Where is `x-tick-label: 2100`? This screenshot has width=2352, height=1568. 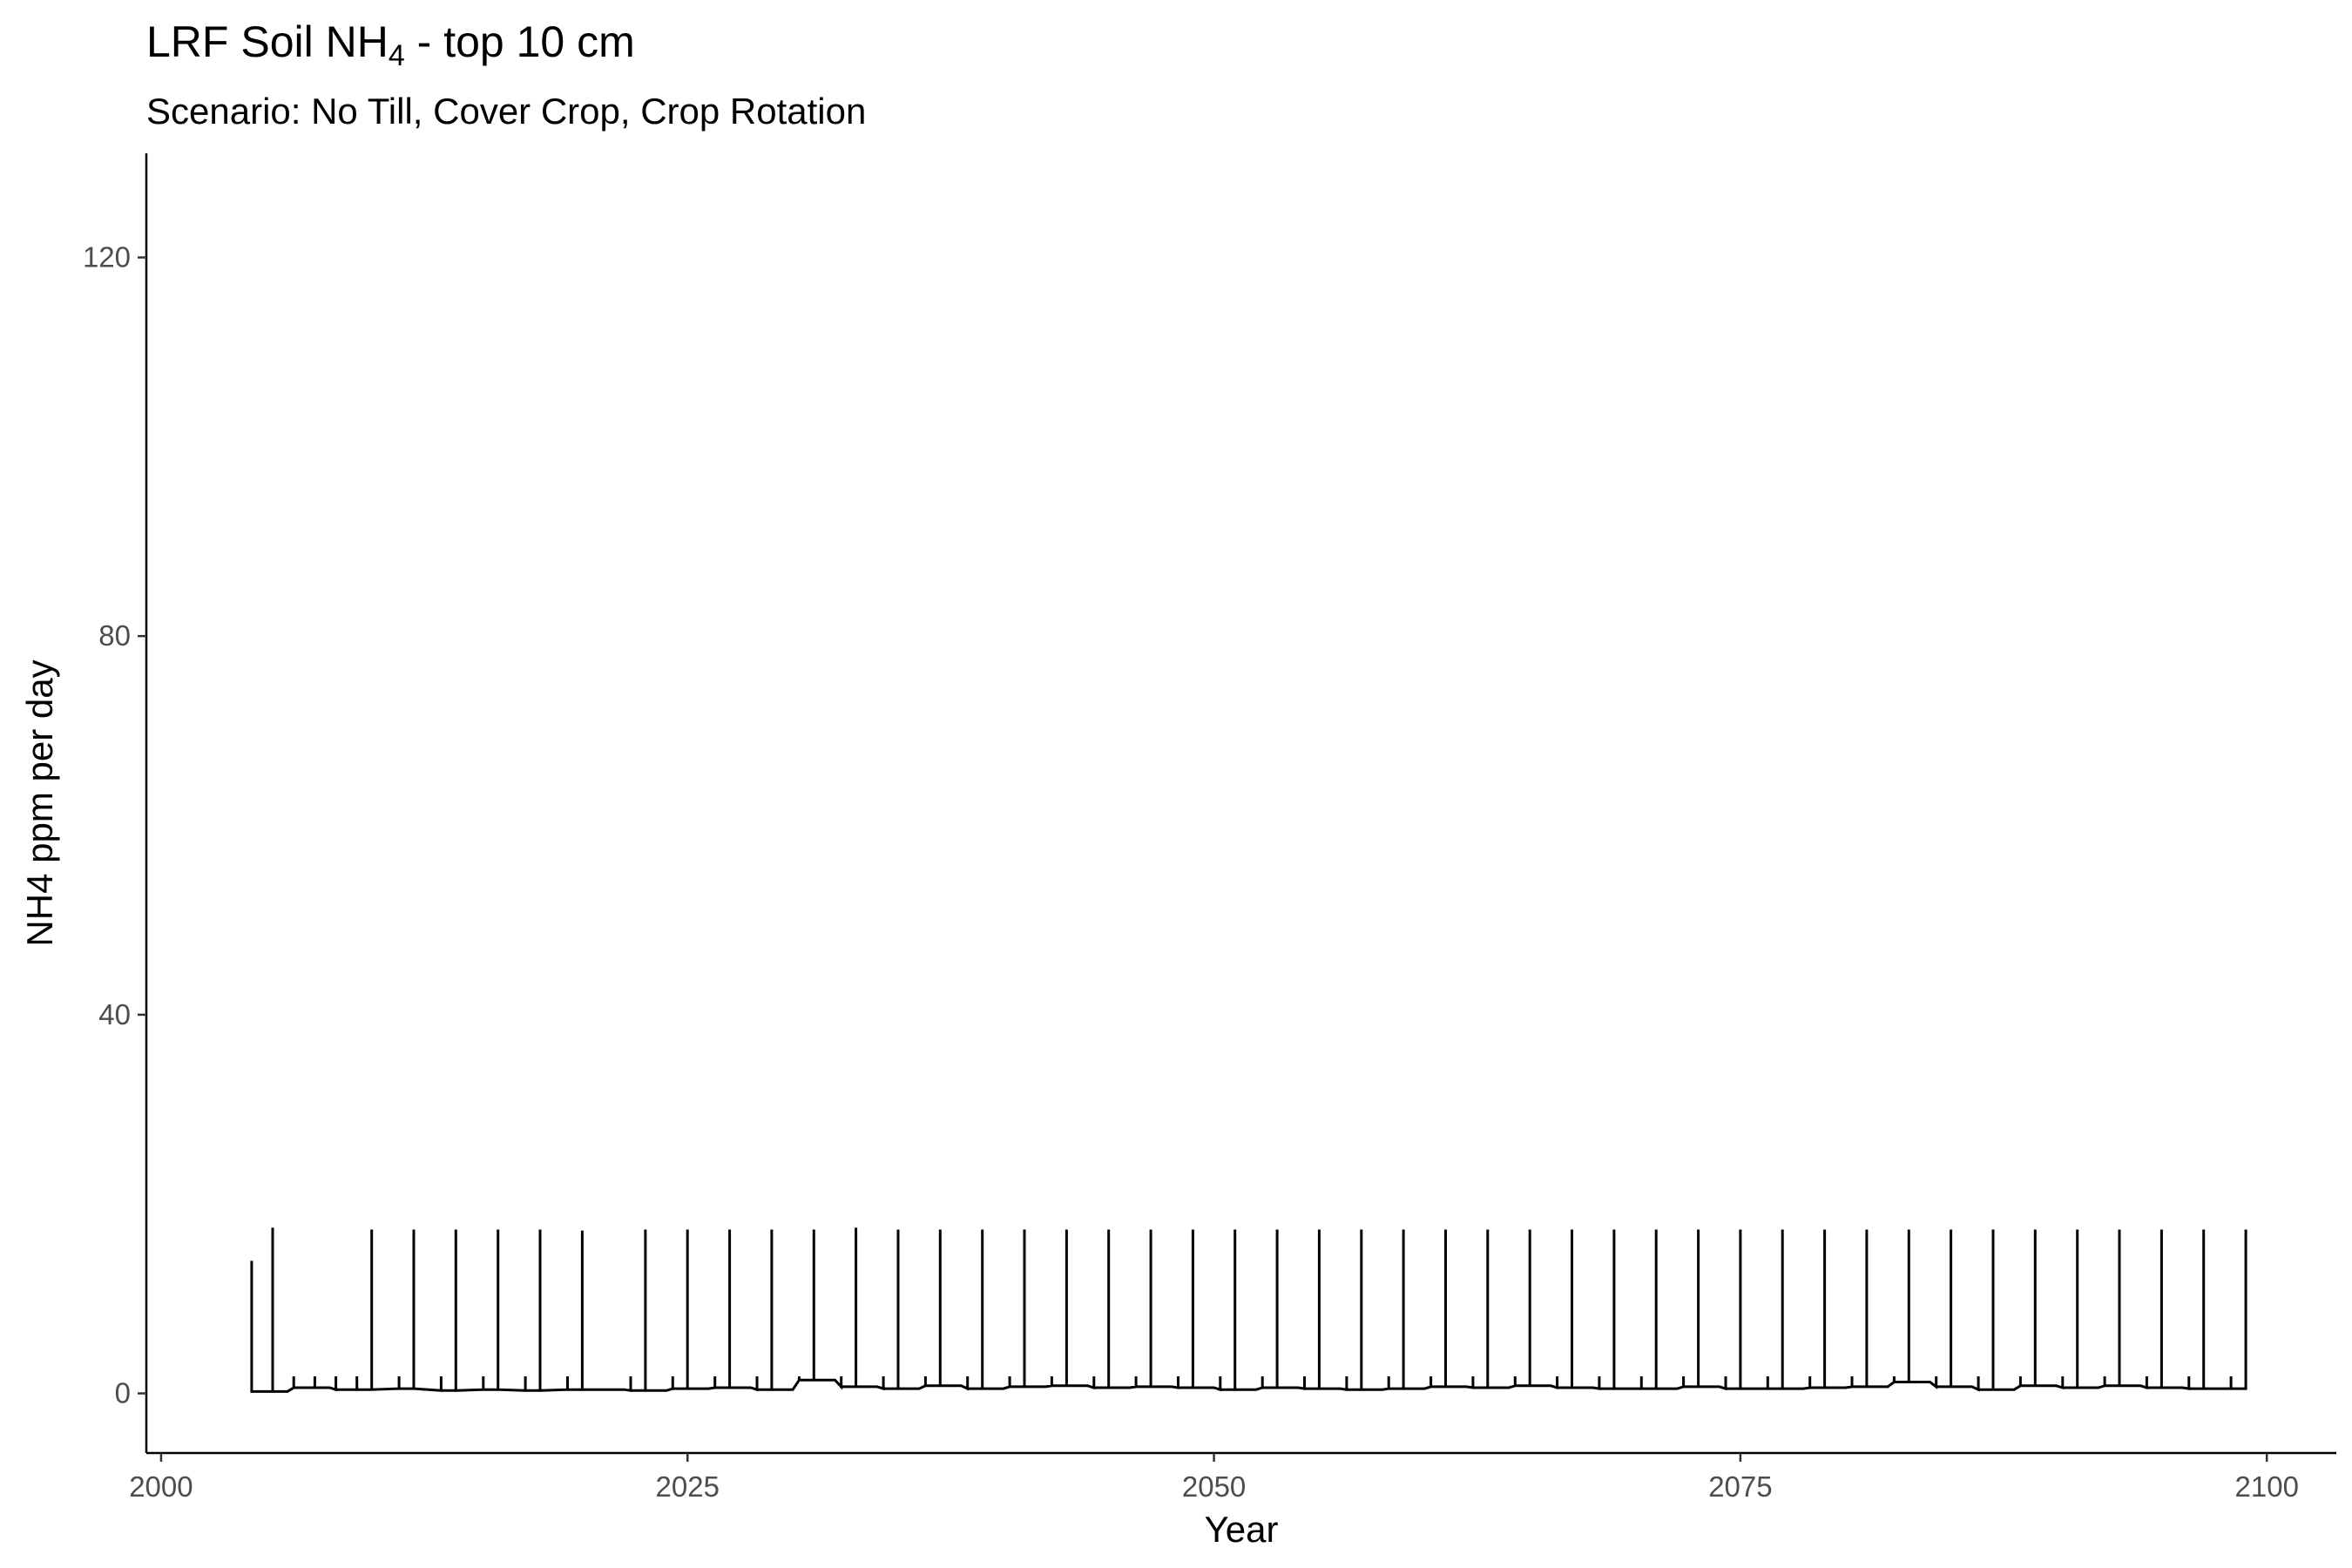
x-tick-label: 2100 is located at coordinates (2267, 1487).